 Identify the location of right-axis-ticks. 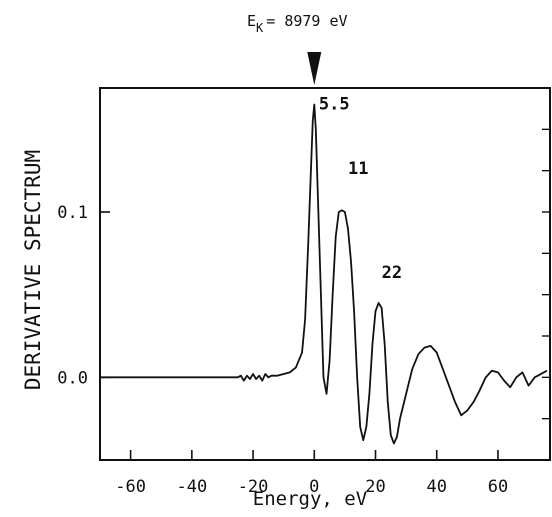
(546, 274).